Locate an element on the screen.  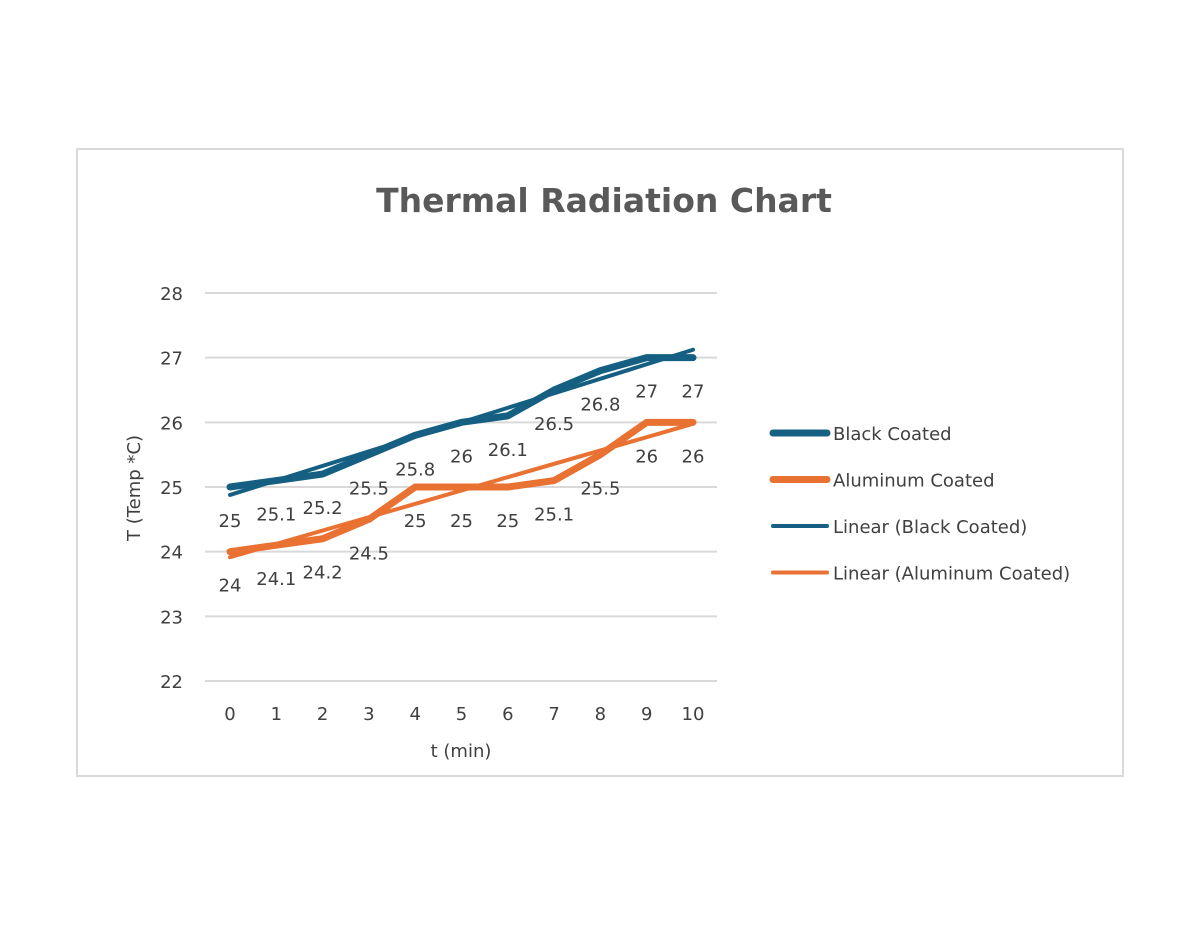
data-label: 24.2 is located at coordinates (323, 573).